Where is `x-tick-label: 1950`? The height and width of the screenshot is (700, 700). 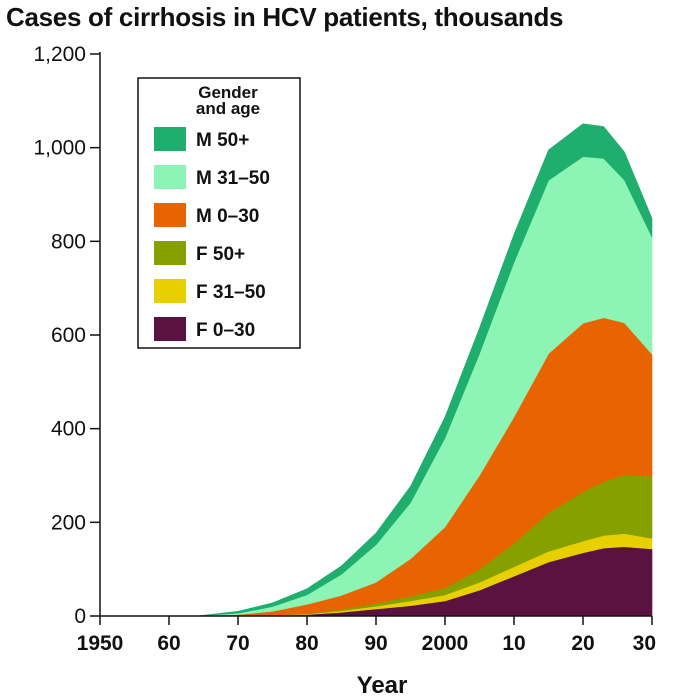
x-tick-label: 1950 is located at coordinates (100, 643).